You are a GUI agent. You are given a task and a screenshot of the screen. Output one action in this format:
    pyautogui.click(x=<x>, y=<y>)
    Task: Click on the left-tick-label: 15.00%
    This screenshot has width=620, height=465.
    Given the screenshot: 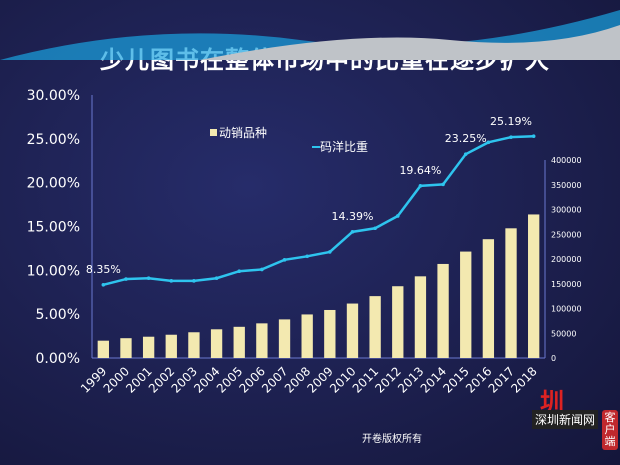 What is the action you would take?
    pyautogui.click(x=53, y=228)
    